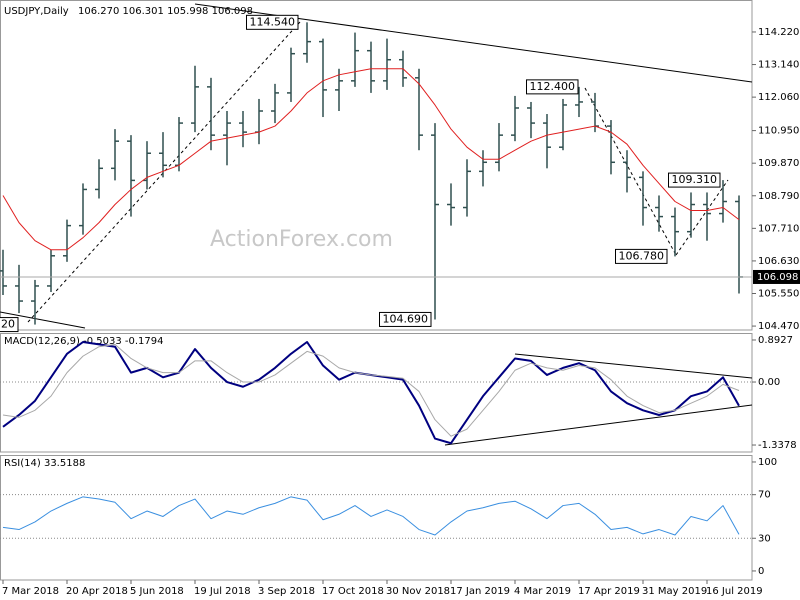 This screenshot has height=600, width=800. What do you see at coordinates (777, 445) in the screenshot?
I see `y-tick-label: -1.3378` at bounding box center [777, 445].